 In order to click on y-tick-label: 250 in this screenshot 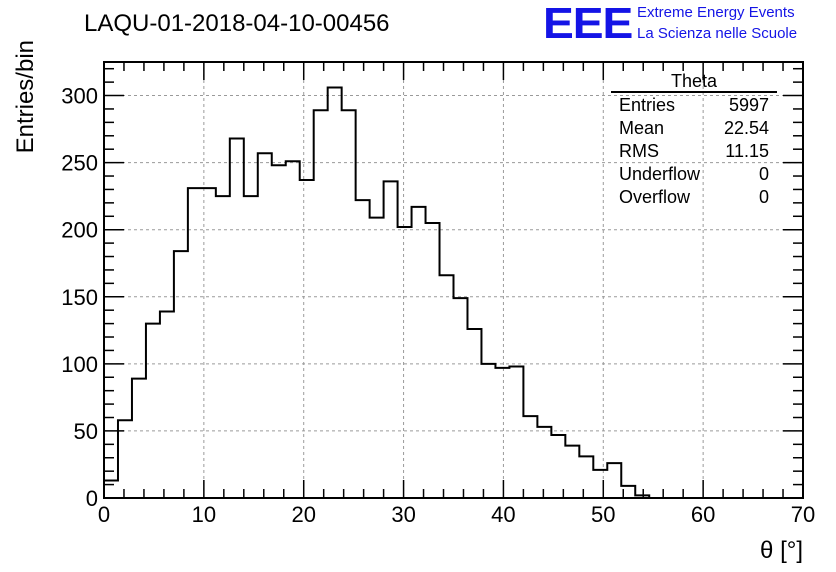, I will do `click(79, 163)`.